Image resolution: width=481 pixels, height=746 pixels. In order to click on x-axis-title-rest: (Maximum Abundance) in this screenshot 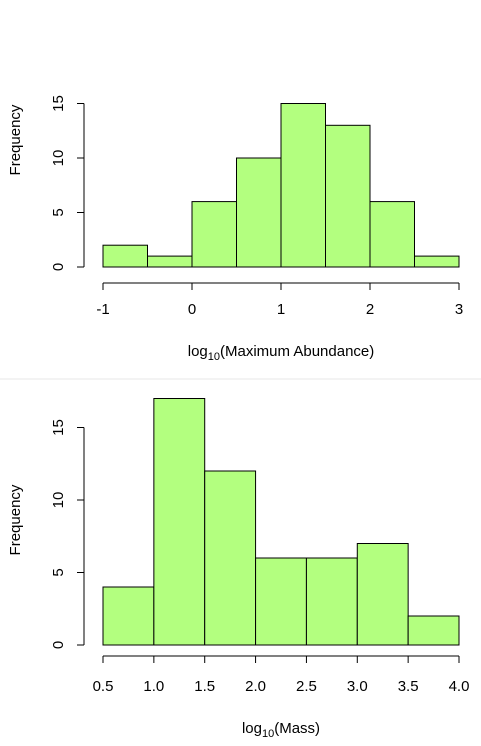, I will do `click(297, 351)`.